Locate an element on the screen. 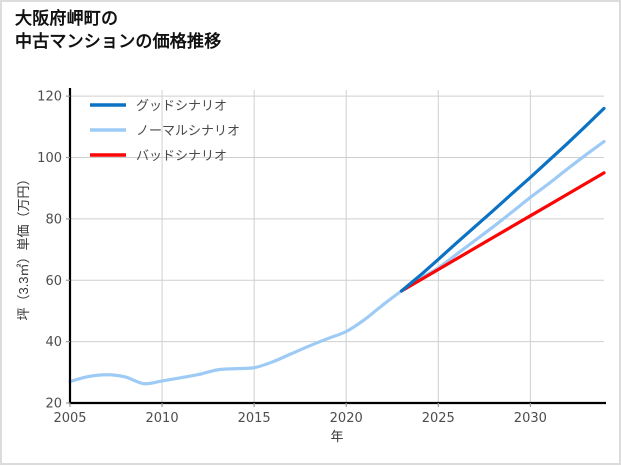 The image size is (621, 467). series-line-bad is located at coordinates (502, 232).